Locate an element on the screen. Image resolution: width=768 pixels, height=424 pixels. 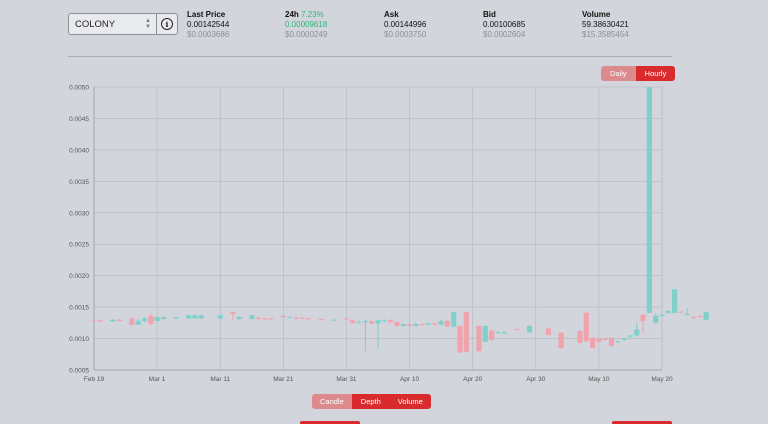
y-tick-label: 0.0005 is located at coordinates (79, 371).